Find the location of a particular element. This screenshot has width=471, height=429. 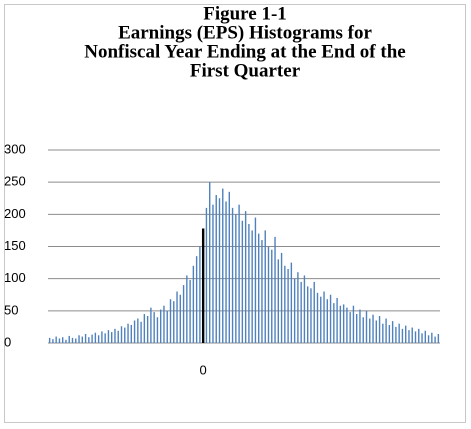

x-tick-label: 0 is located at coordinates (203, 369).